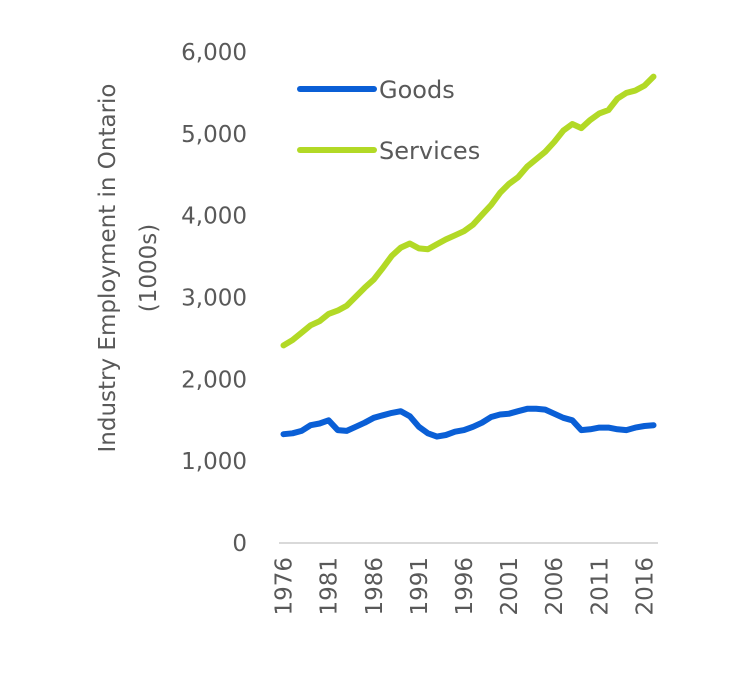 The image size is (750, 686). Describe the element at coordinates (510, 586) in the screenshot. I see `x-tick-label: 2001` at that location.